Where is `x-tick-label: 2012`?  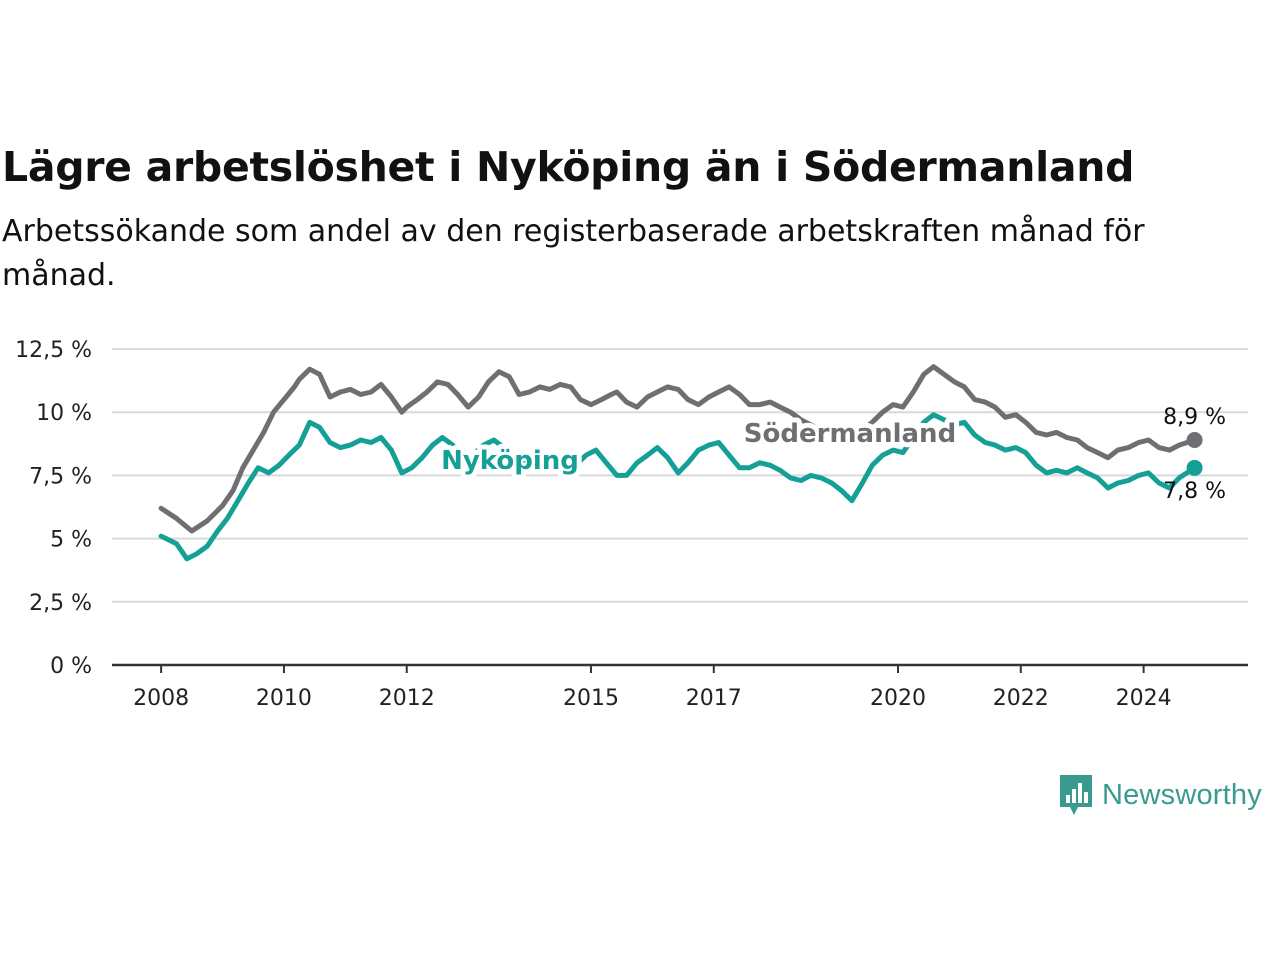 x-tick-label: 2012 is located at coordinates (407, 698).